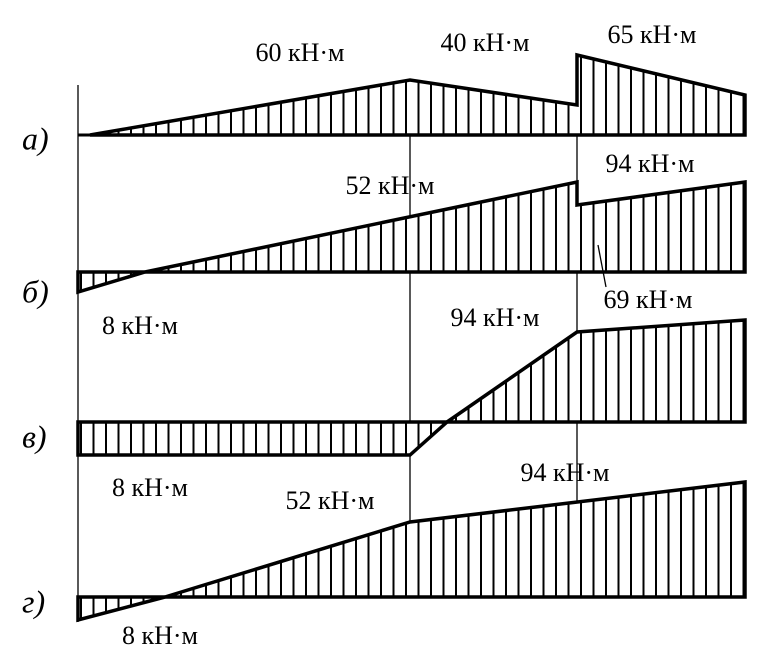 The image size is (764, 654). What do you see at coordinates (34, 436) in the screenshot?
I see `panel-label: в)` at bounding box center [34, 436].